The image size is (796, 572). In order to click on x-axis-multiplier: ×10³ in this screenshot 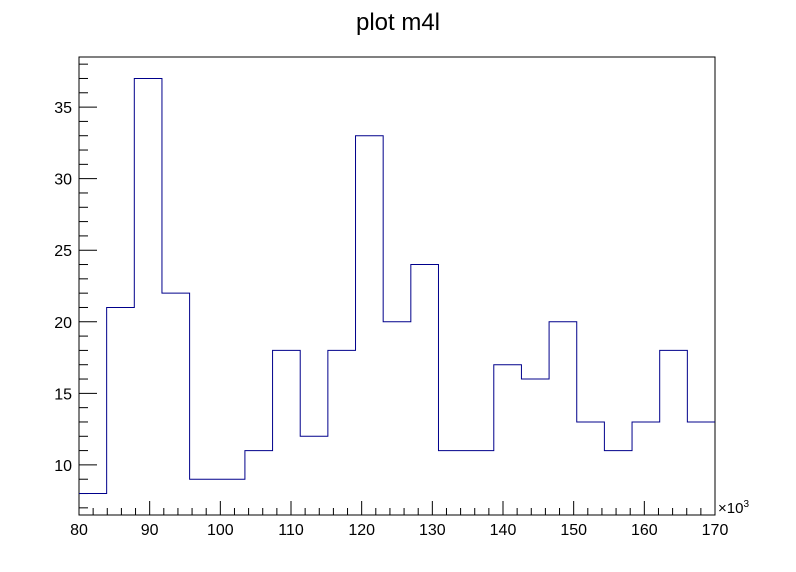, I will do `click(733, 508)`.